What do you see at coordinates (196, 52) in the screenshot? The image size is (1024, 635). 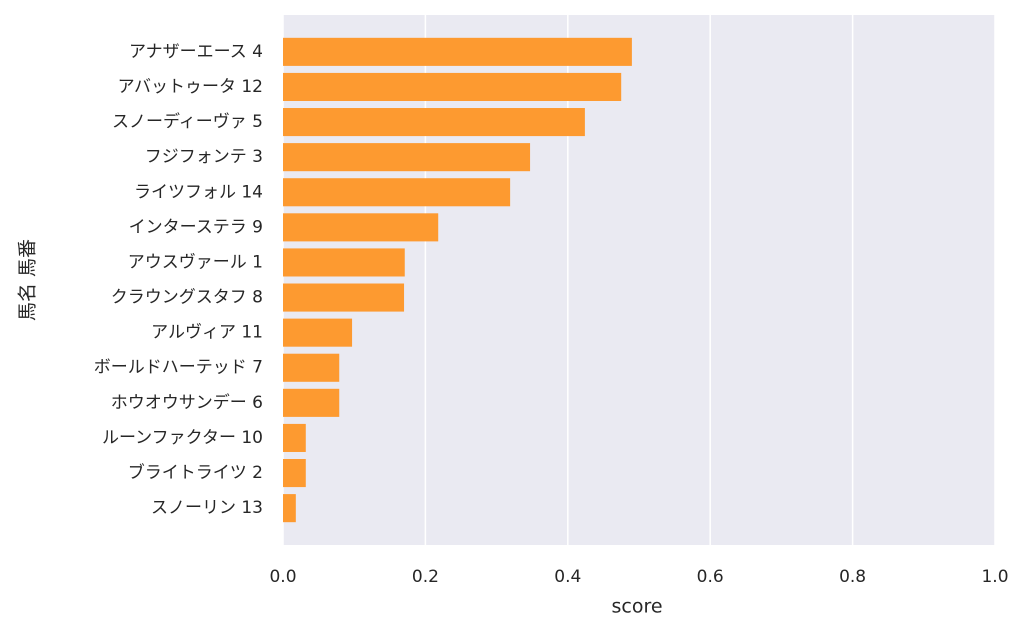 I see `y-tick-label: アナザーエース 4` at bounding box center [196, 52].